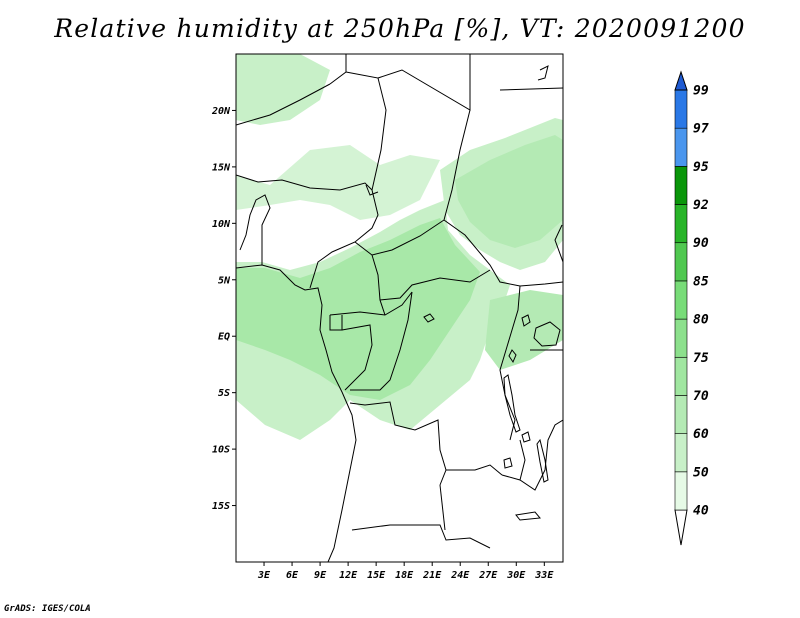  Describe the element at coordinates (691, 308) in the screenshot. I see `colorbar: 40 50 60 70 75 80 85 90 92 95 97 99` at that location.